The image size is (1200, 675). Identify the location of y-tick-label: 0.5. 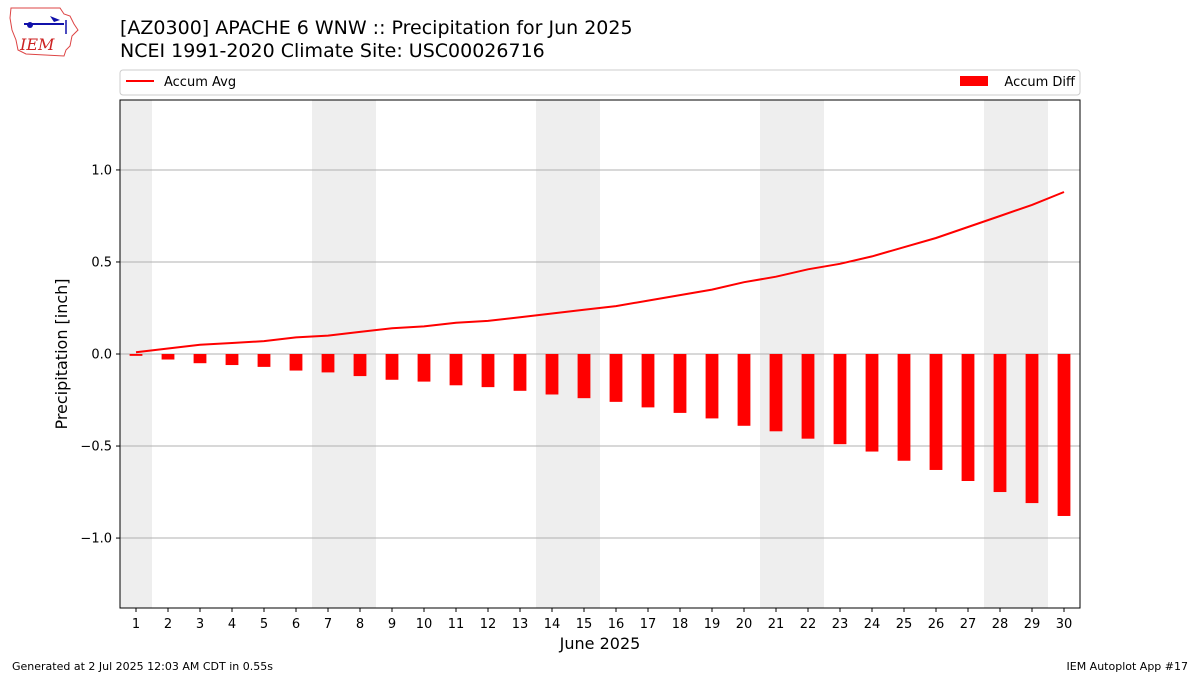
(101, 262).